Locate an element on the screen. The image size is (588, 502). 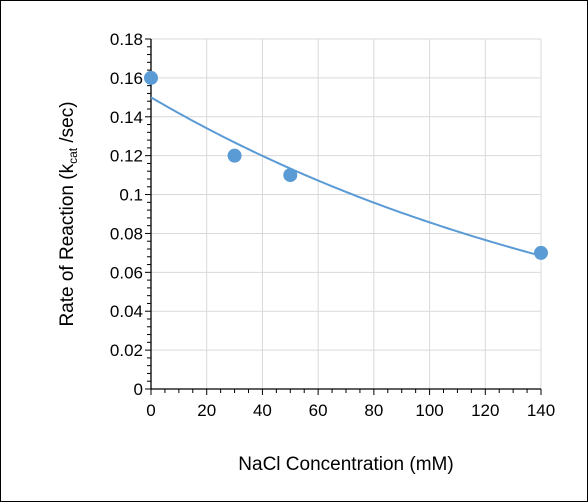
y-axis-title: Rate of Reaction (kcat /sec) is located at coordinates (68, 213).